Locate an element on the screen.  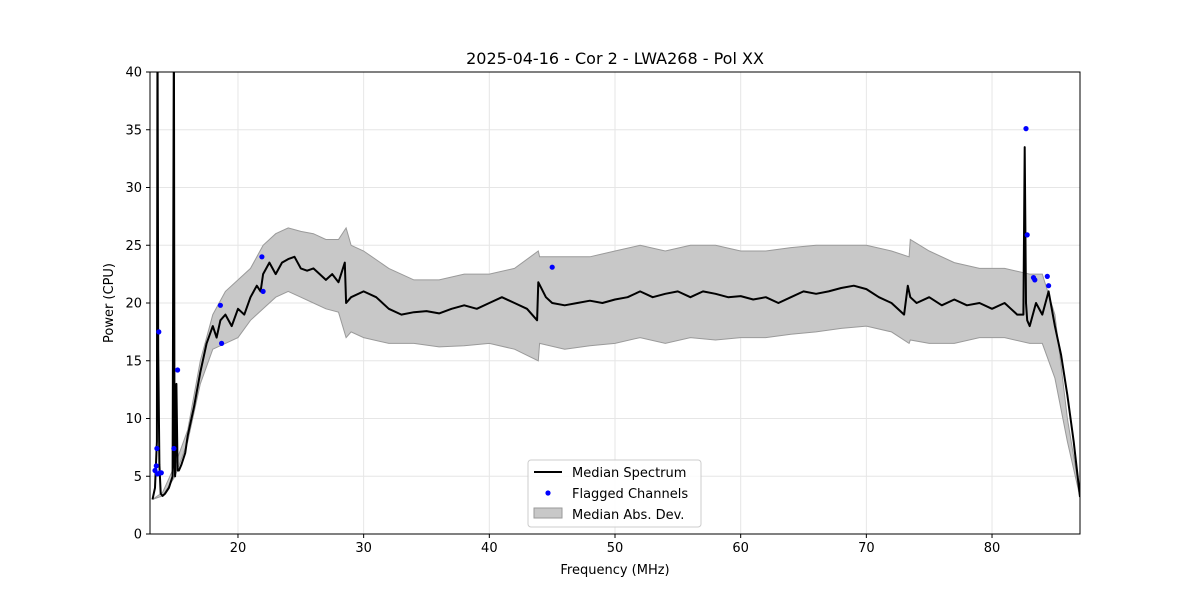
y-tick-label: 10 is located at coordinates (133, 419).